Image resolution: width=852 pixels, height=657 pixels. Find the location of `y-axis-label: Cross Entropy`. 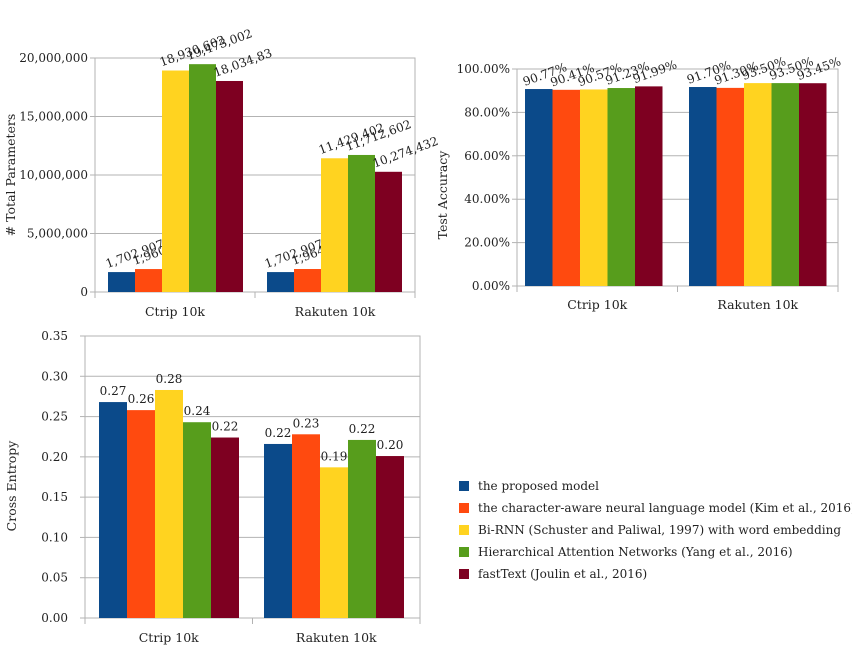

y-axis-label: Cross Entropy is located at coordinates (11, 486).